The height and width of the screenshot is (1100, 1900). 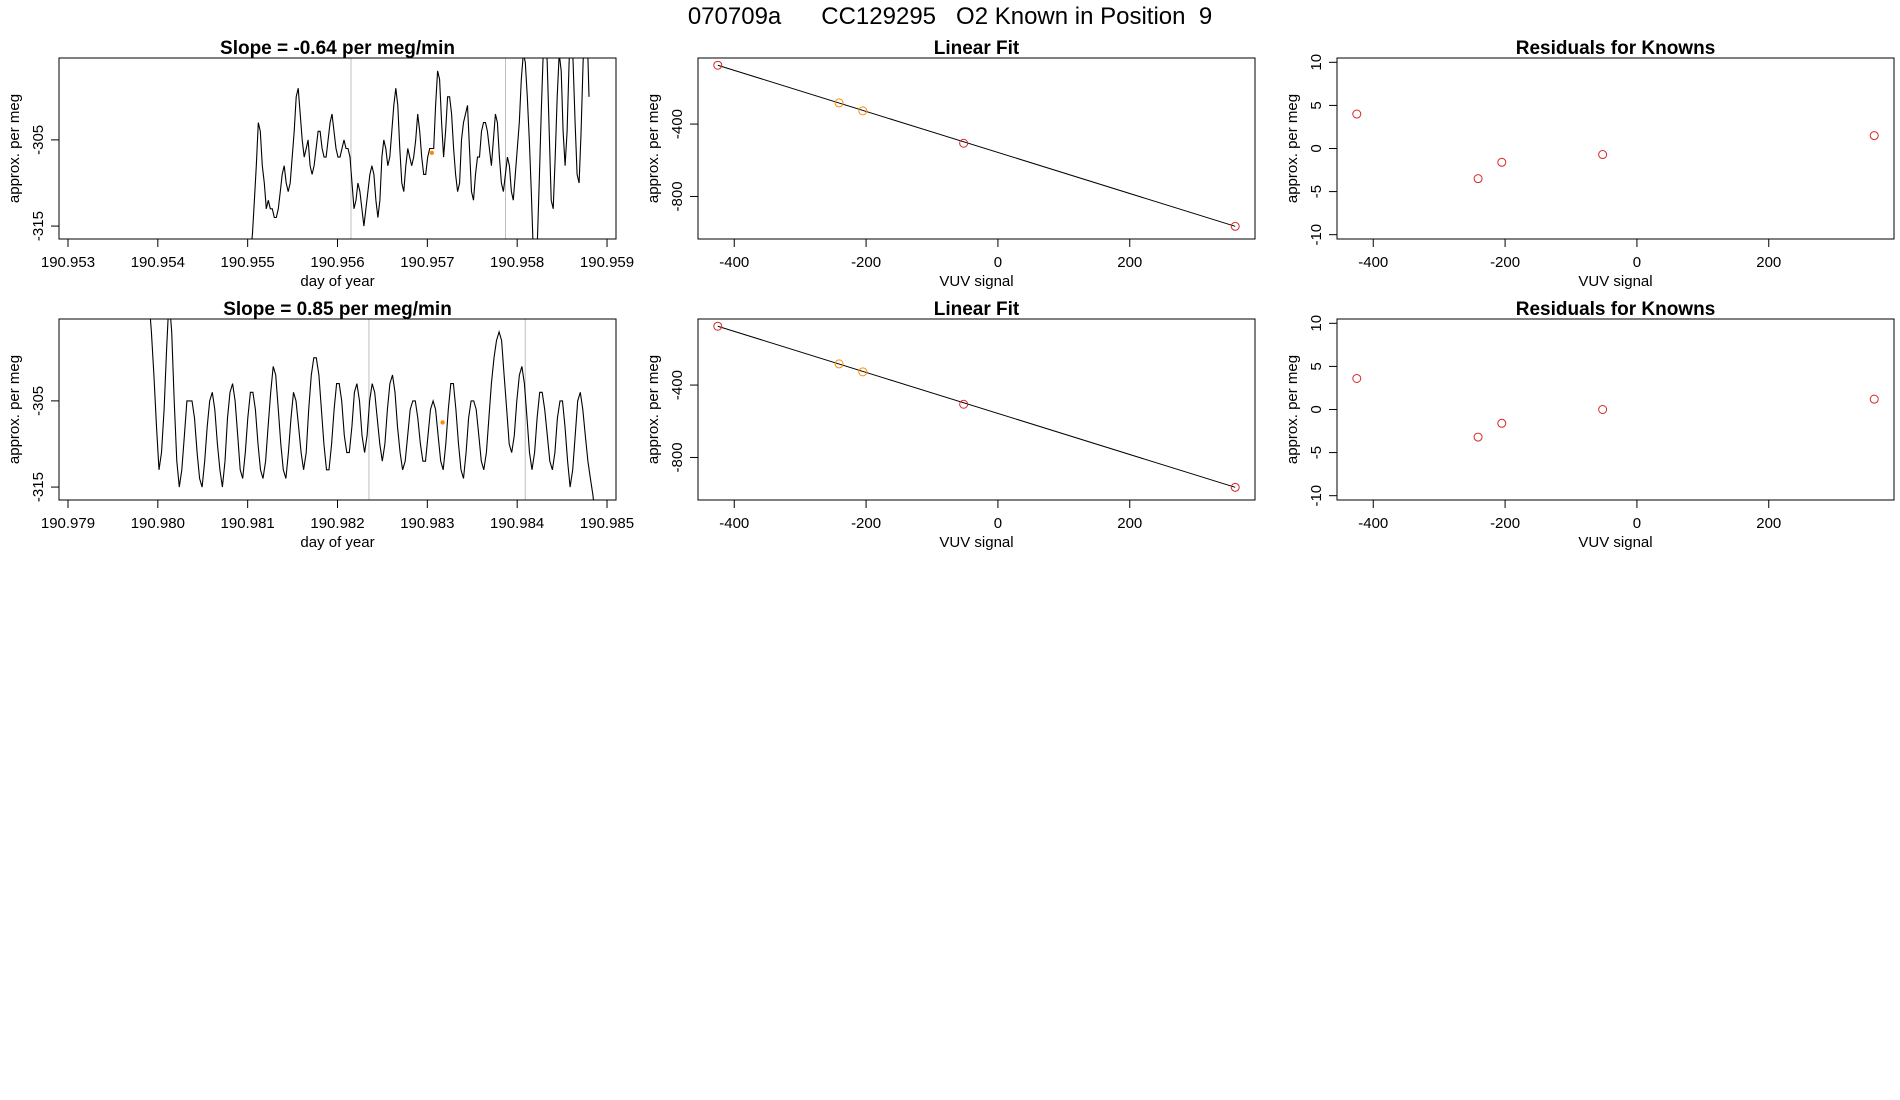 What do you see at coordinates (158, 262) in the screenshot?
I see `x-tick-label: 190.954` at bounding box center [158, 262].